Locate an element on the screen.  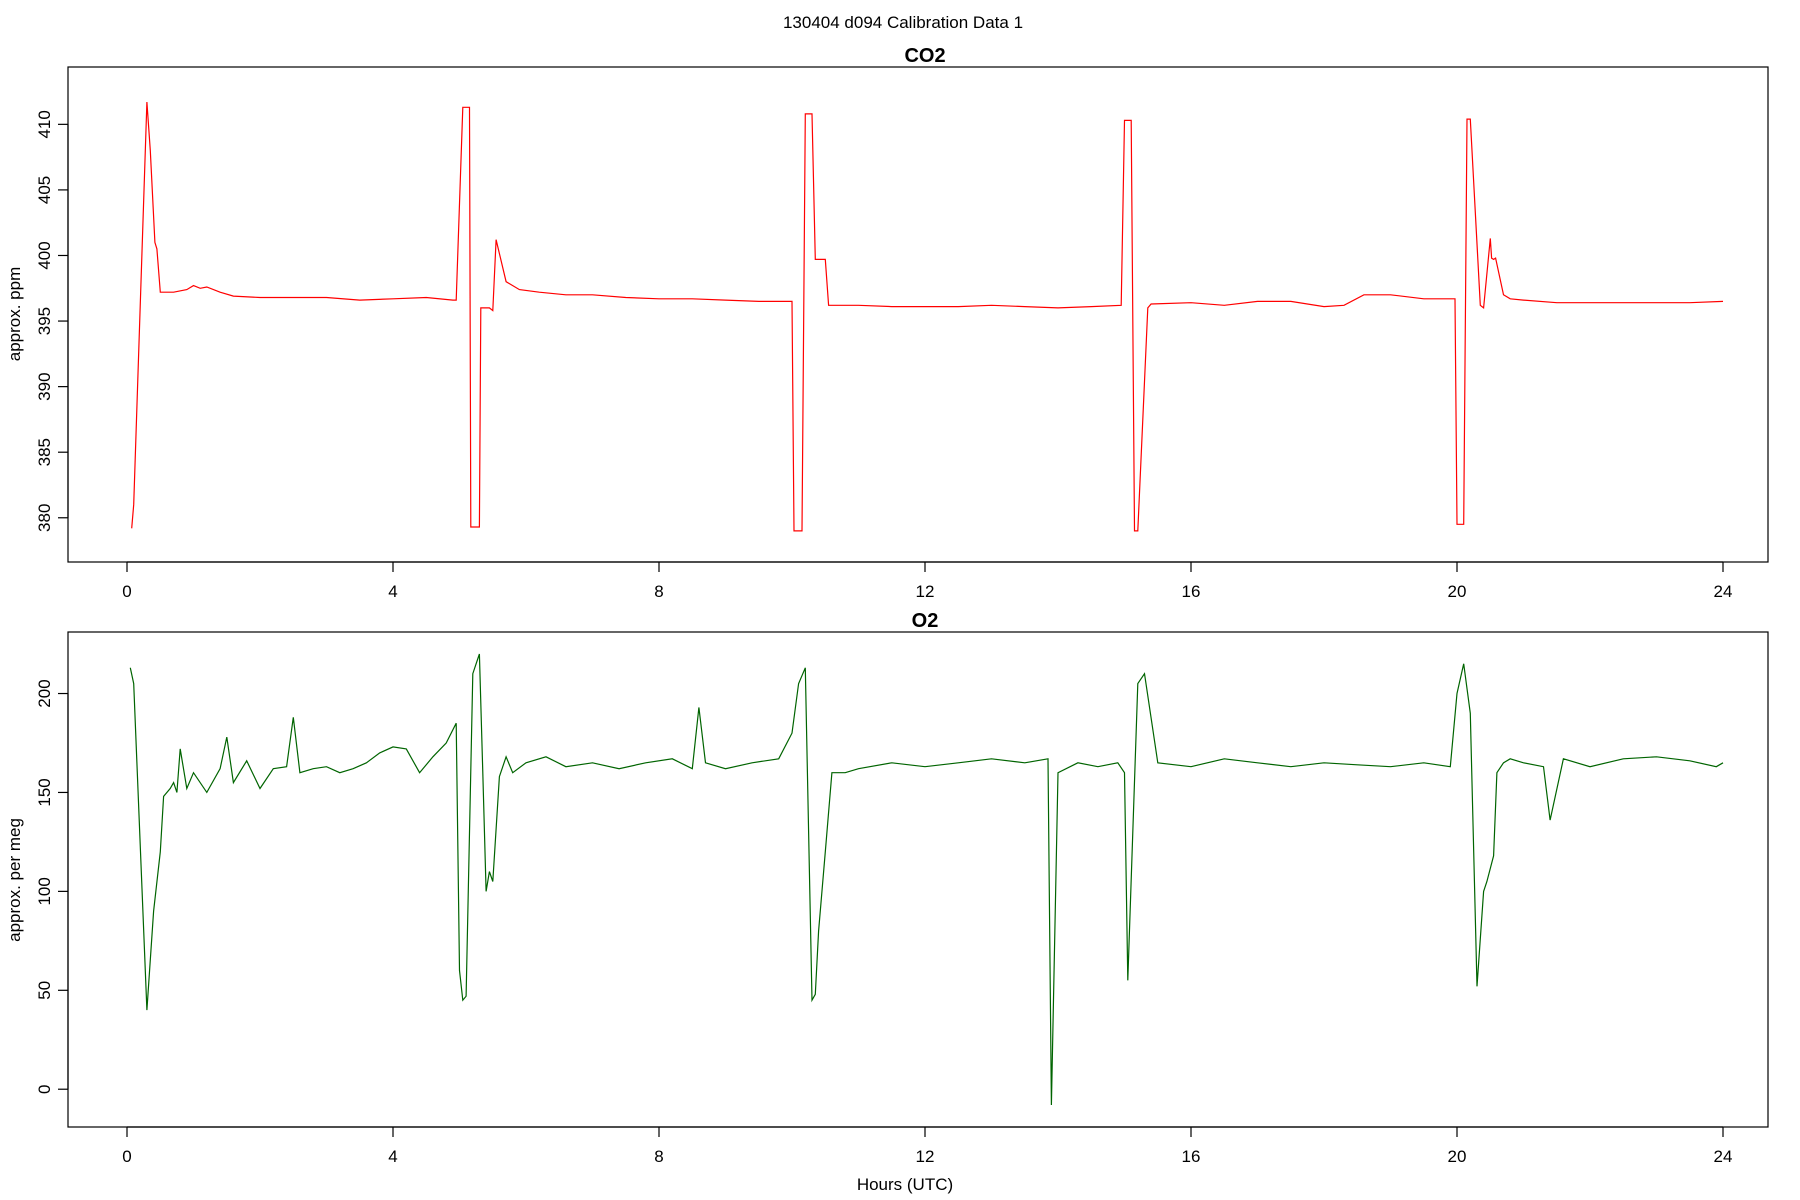
o2-x-tick-label: 0 is located at coordinates (126, 1156).